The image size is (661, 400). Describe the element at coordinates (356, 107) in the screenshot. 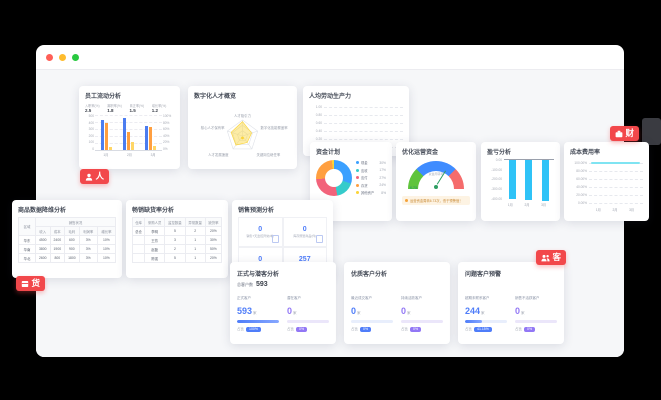

I see `grid-row: 1.00` at that location.